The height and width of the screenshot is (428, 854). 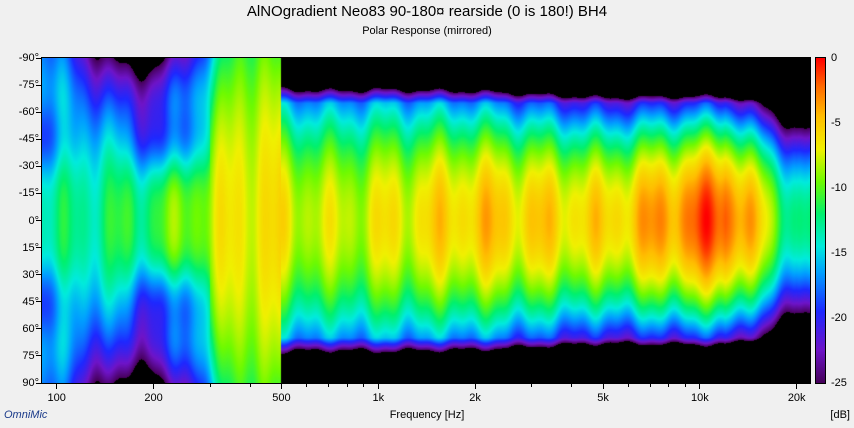 I want to click on x-tick-label: 2k, so click(x=475, y=398).